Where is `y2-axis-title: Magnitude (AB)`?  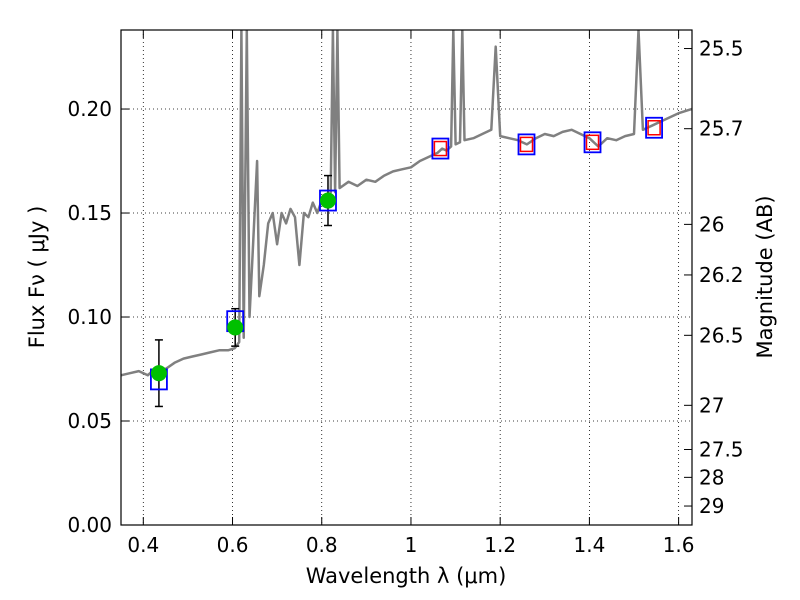
y2-axis-title: Magnitude (AB) is located at coordinates (765, 276).